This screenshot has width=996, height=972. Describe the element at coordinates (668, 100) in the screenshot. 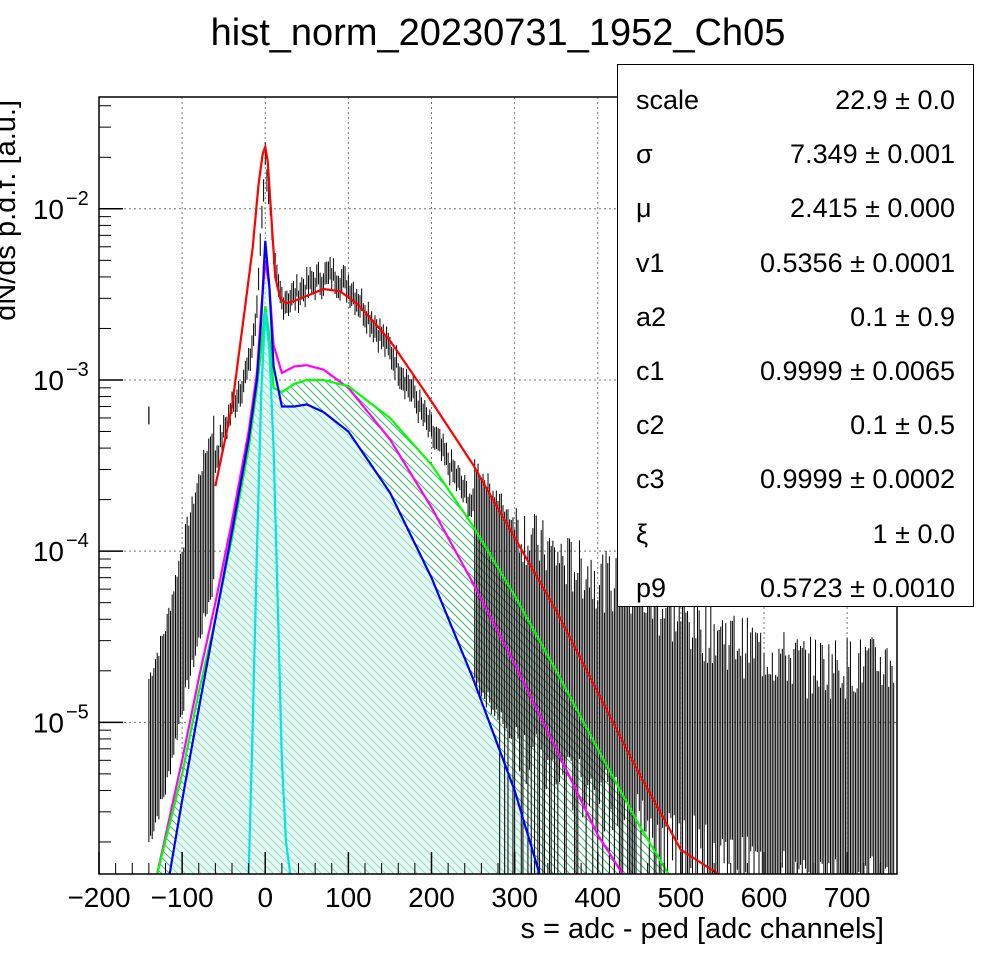

I see `stat-name: scale` at that location.